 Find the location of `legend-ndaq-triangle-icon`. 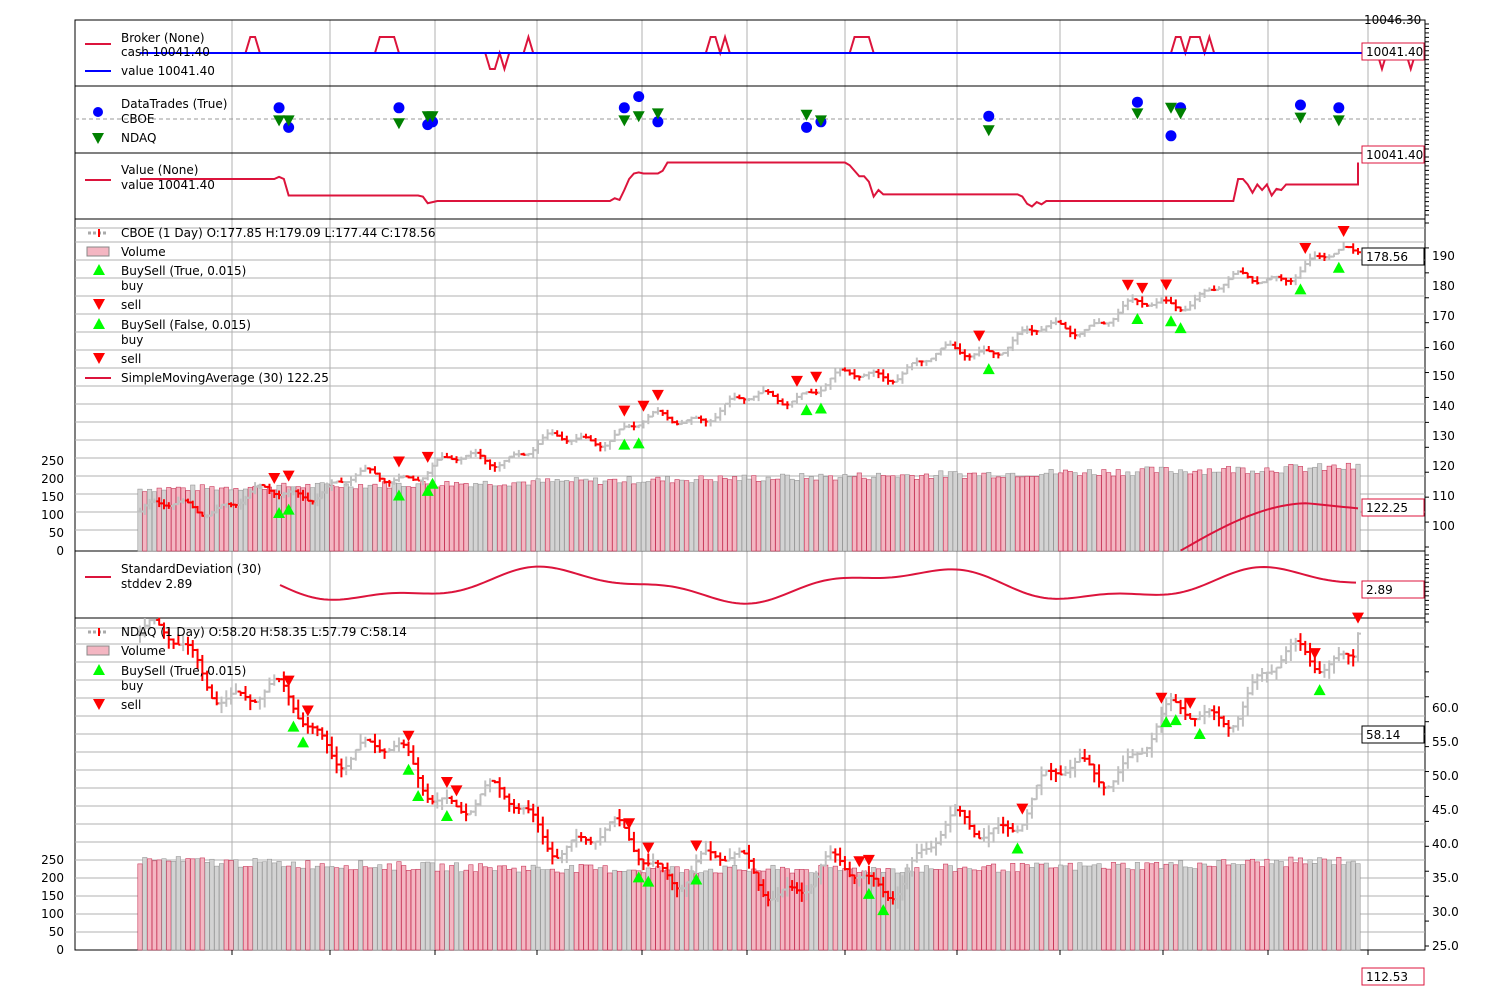

legend-ndaq-triangle-icon is located at coordinates (98, 138).